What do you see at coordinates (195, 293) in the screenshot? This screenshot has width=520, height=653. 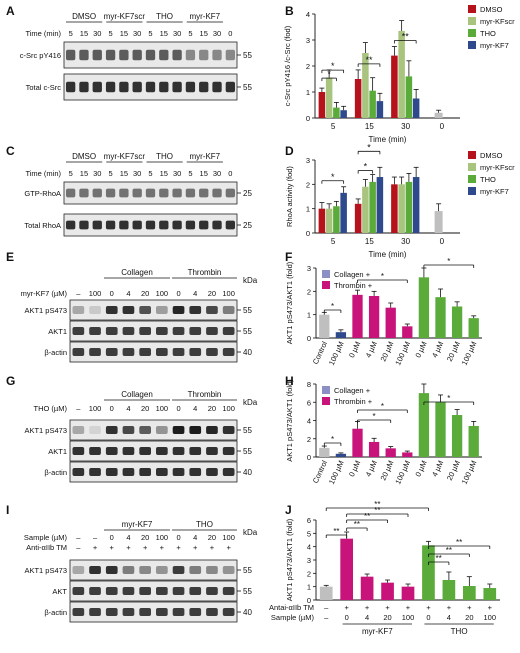 I see `lane-label: 4` at bounding box center [195, 293].